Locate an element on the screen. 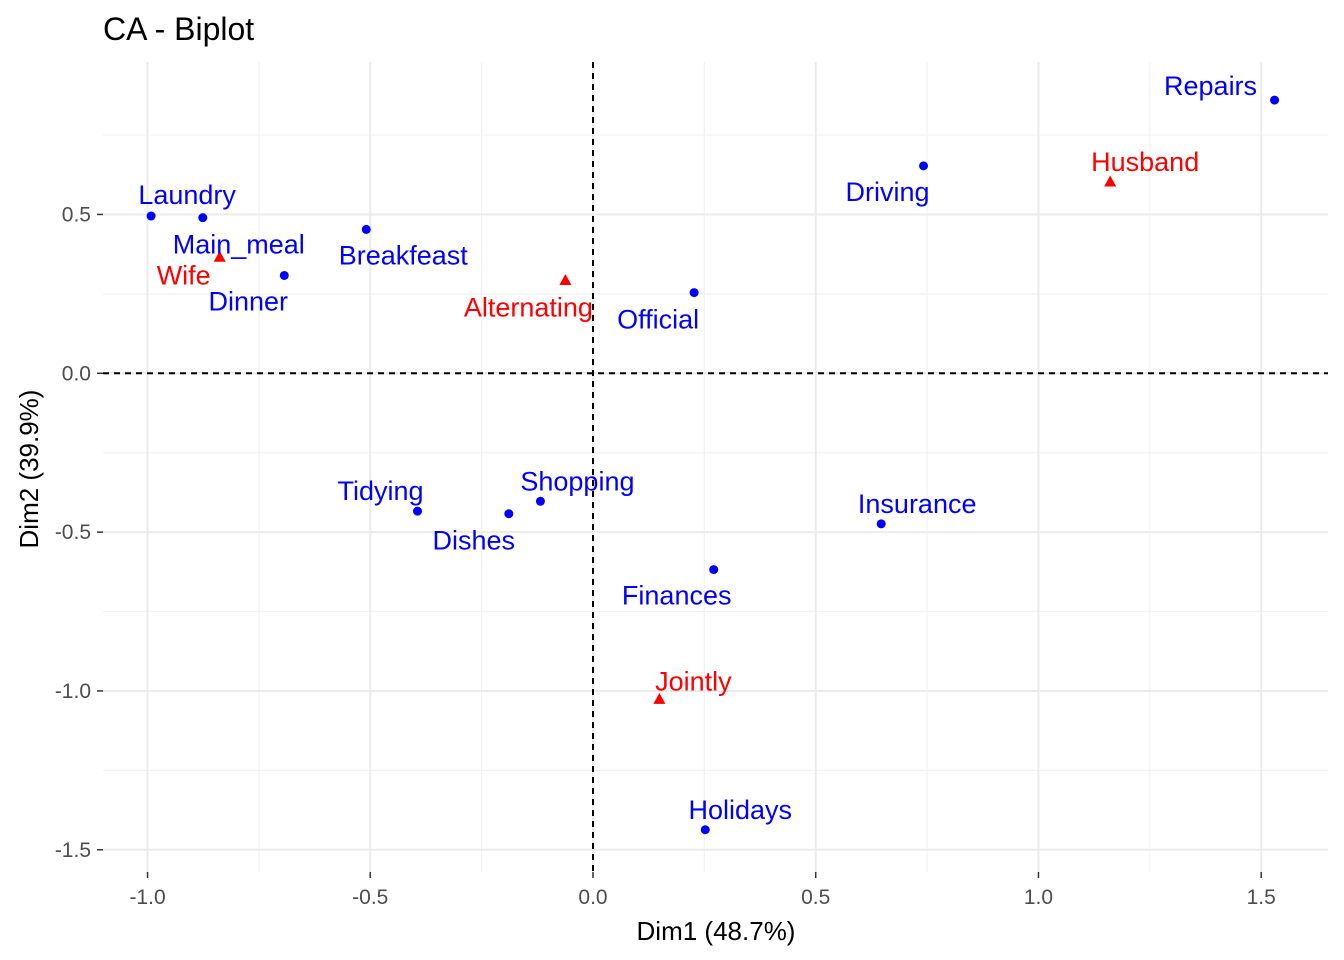 The width and height of the screenshot is (1344, 960). point-wife is located at coordinates (219, 256).